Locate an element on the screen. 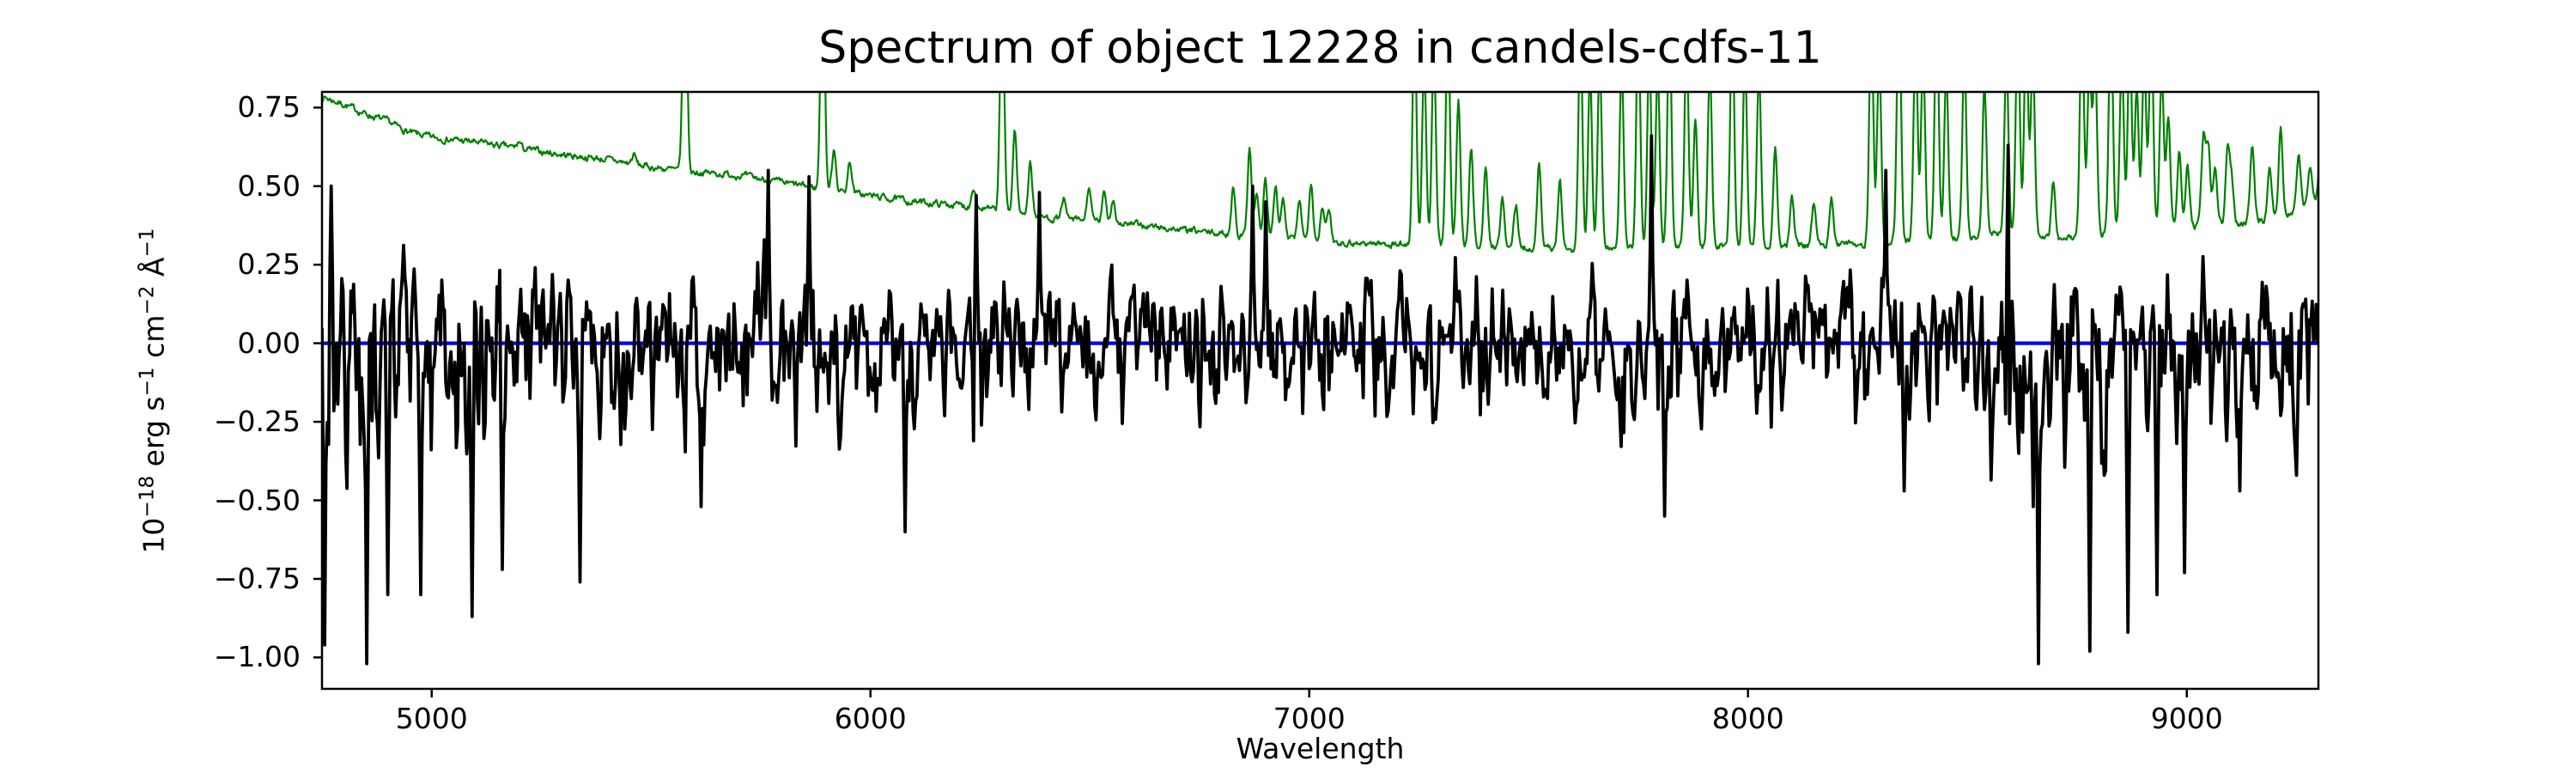  y-tick-label: 0.50 is located at coordinates (269, 185).